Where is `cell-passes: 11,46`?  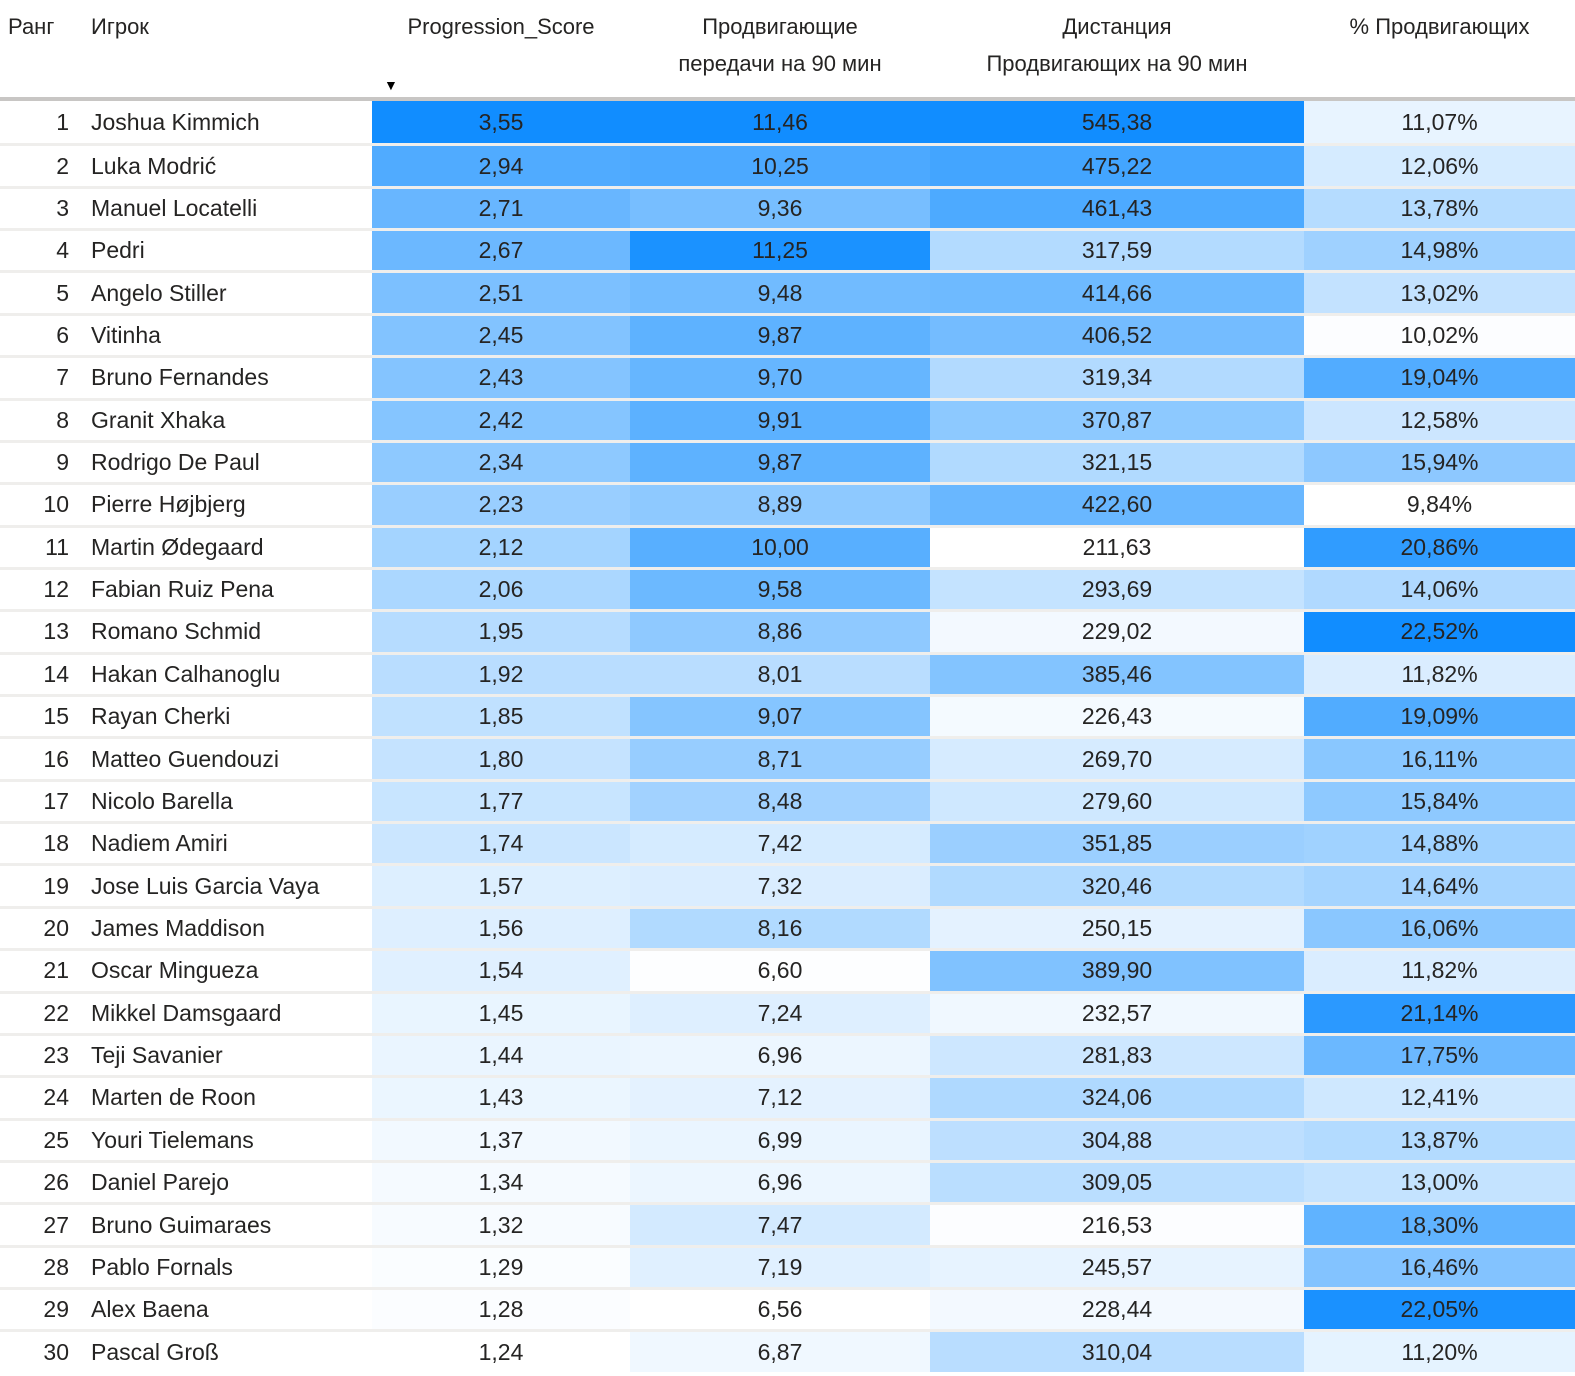
cell-passes: 11,46 is located at coordinates (780, 122).